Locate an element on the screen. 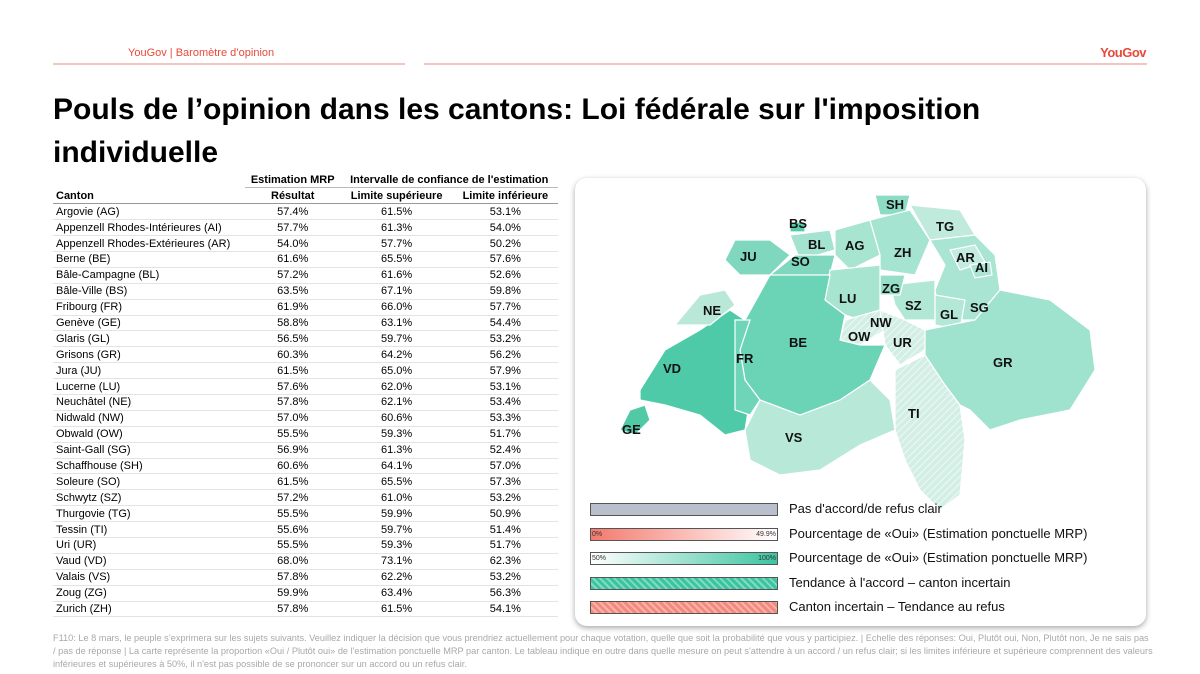 This screenshot has width=1200, height=674. table-row: Nidwald (NW) 57.0% 60.6% 53.3% is located at coordinates (305, 418).